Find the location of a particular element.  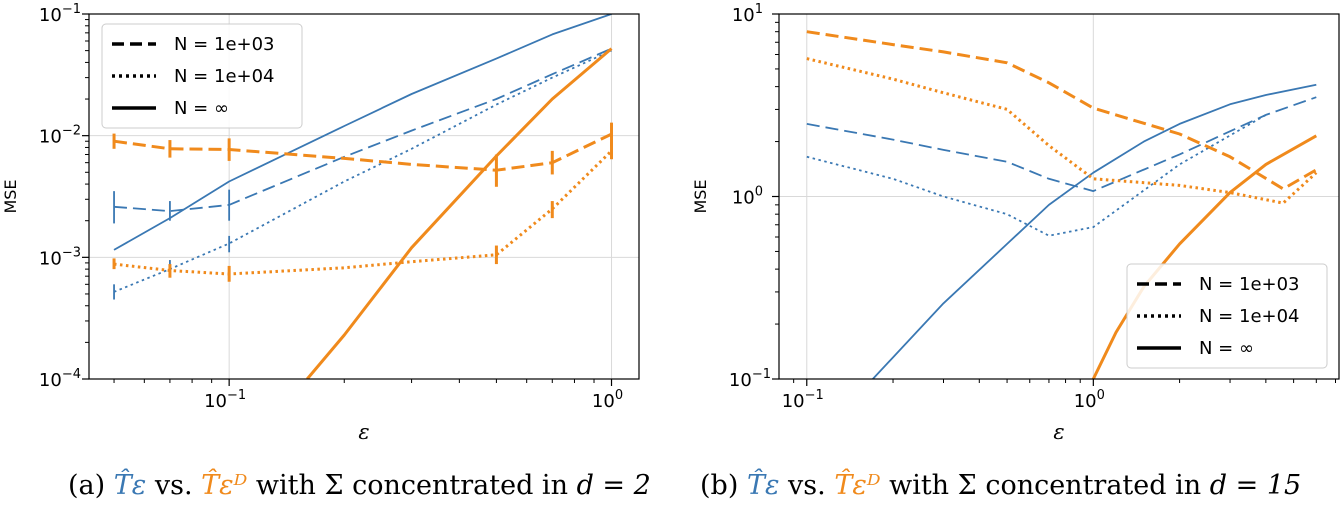

caption-b-sym-blue: T̂ε is located at coordinates (763, 485).